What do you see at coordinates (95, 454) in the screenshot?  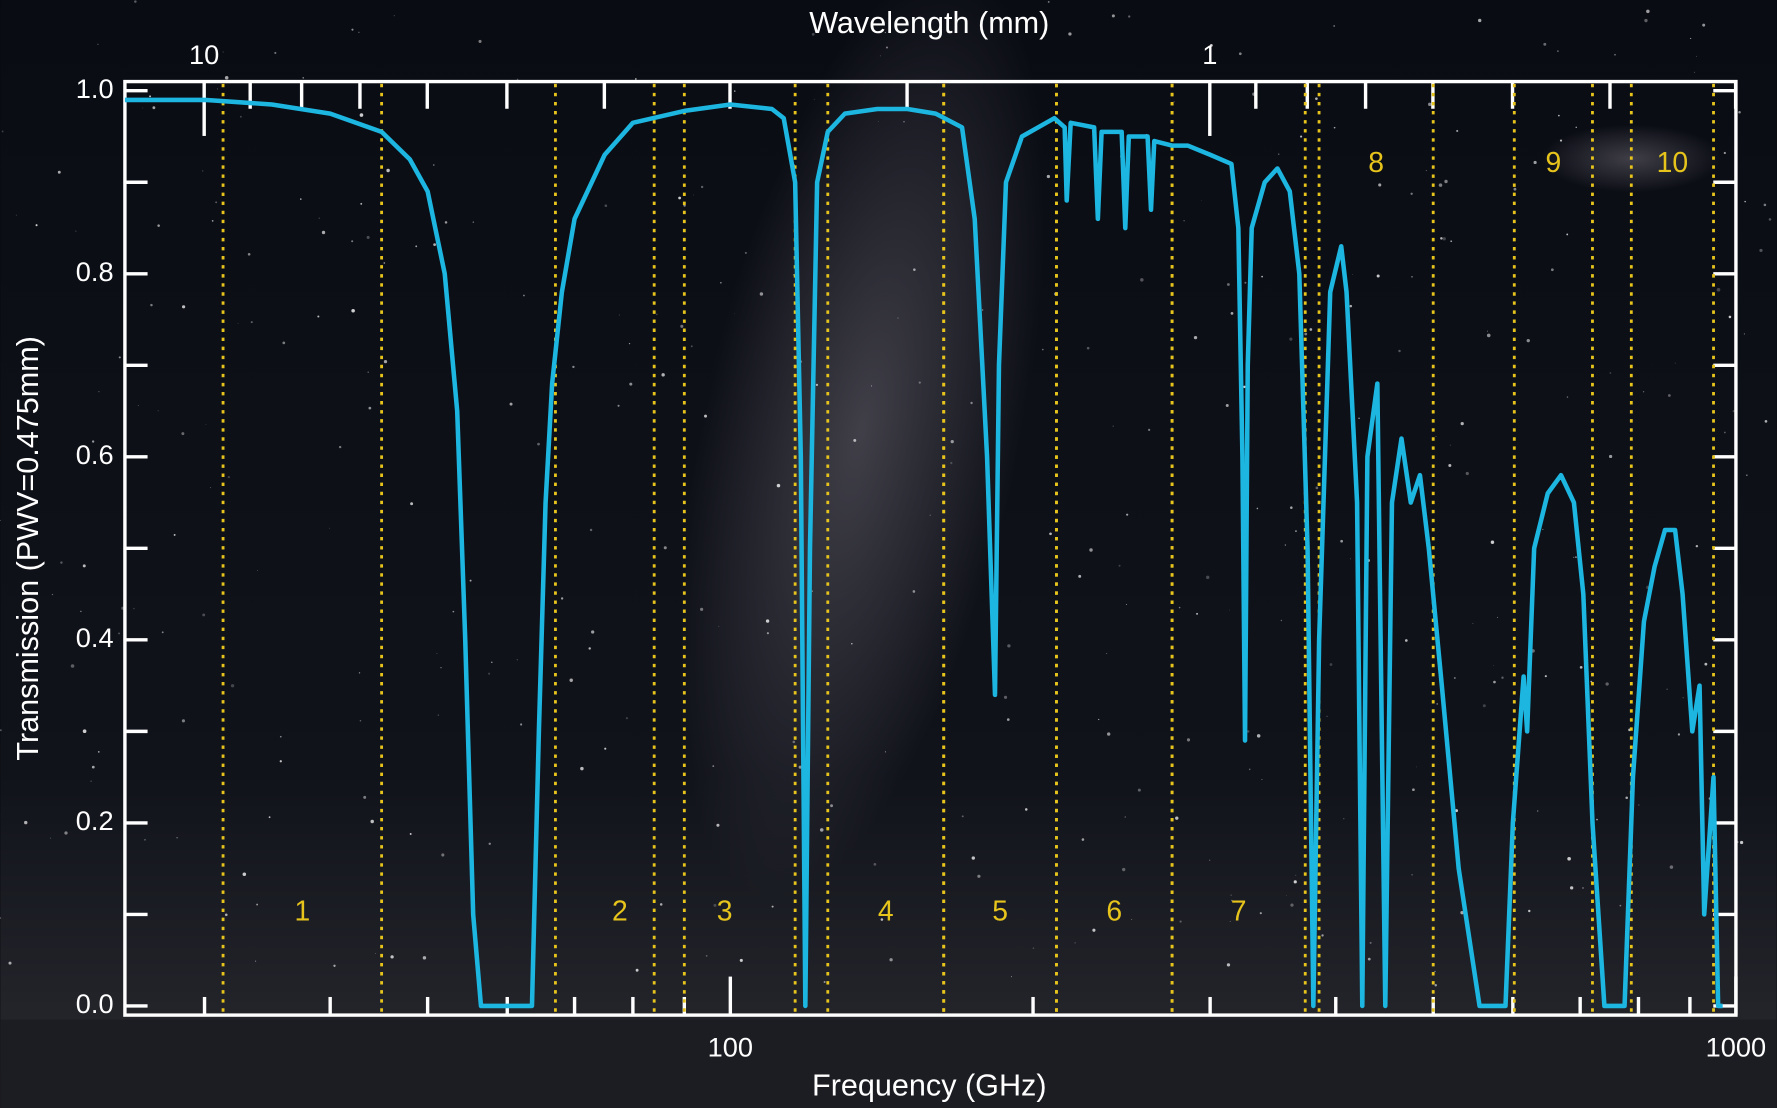 I see `y-tick-label: 0.6` at bounding box center [95, 454].